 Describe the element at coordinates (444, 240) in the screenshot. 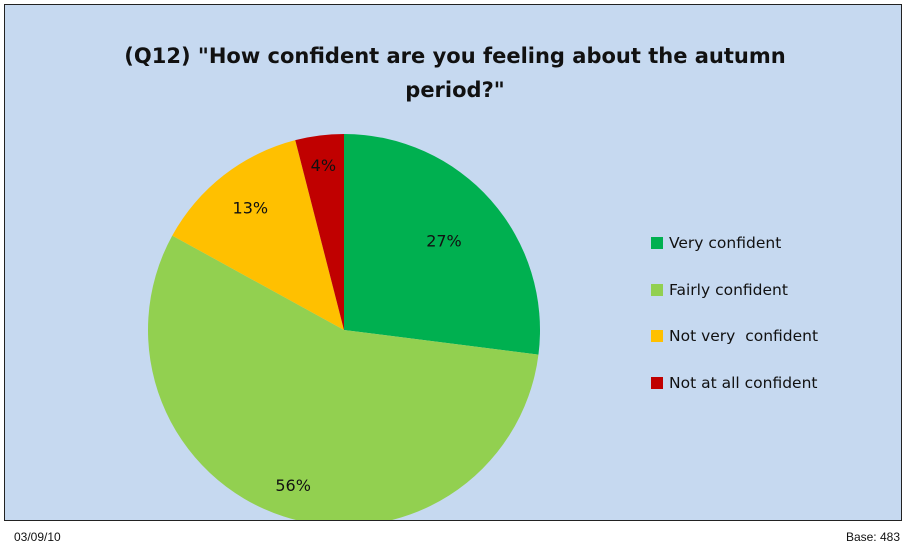

I see `data-label-very-confident: 27%` at that location.